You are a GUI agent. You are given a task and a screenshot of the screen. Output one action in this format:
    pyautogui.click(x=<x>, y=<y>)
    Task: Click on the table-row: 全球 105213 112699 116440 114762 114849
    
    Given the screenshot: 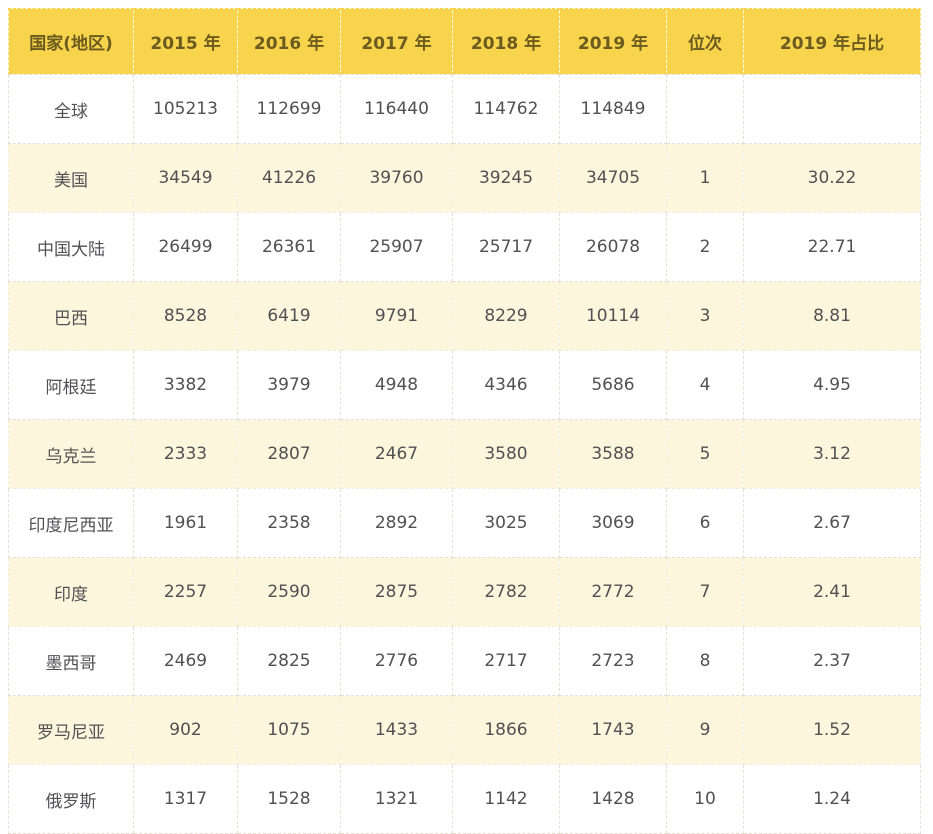 What is the action you would take?
    pyautogui.click(x=464, y=109)
    